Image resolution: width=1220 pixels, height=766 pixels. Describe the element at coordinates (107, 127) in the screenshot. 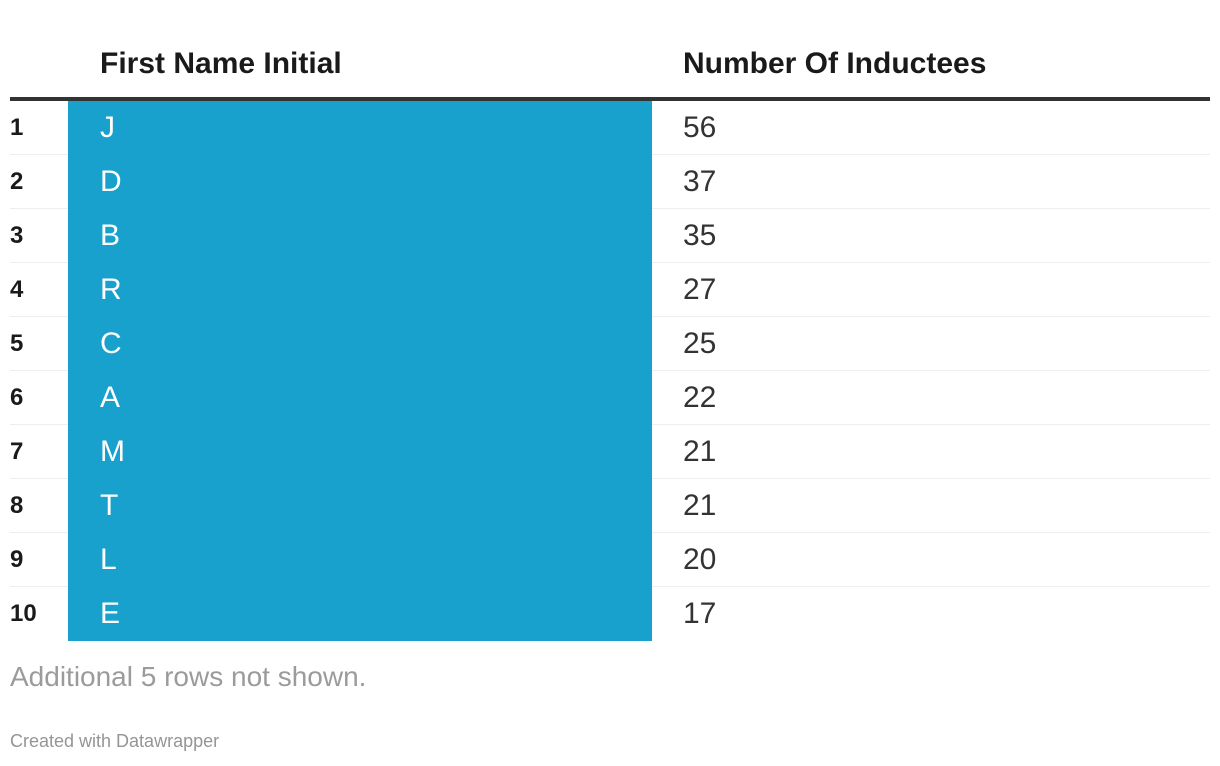

I see `initial-cell-label: J` at that location.